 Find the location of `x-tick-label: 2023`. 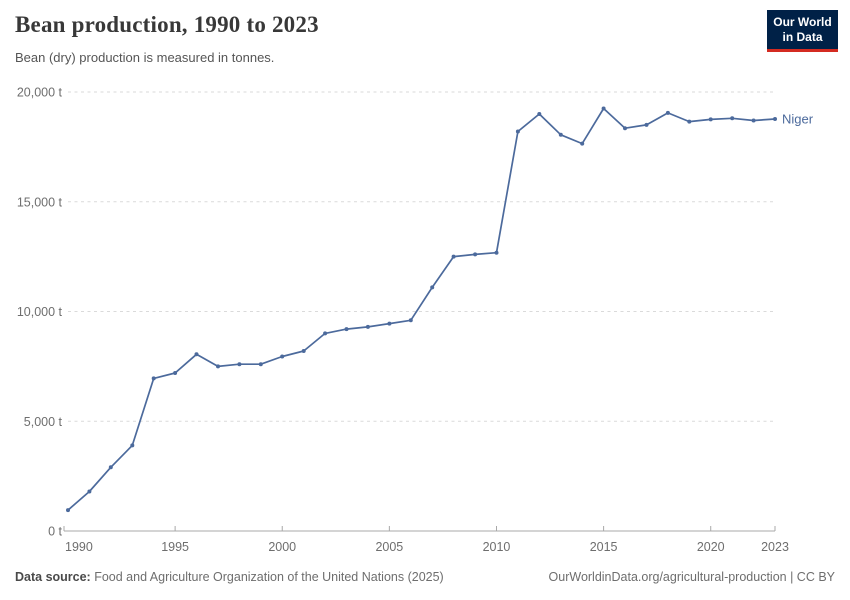

x-tick-label: 2023 is located at coordinates (775, 547).